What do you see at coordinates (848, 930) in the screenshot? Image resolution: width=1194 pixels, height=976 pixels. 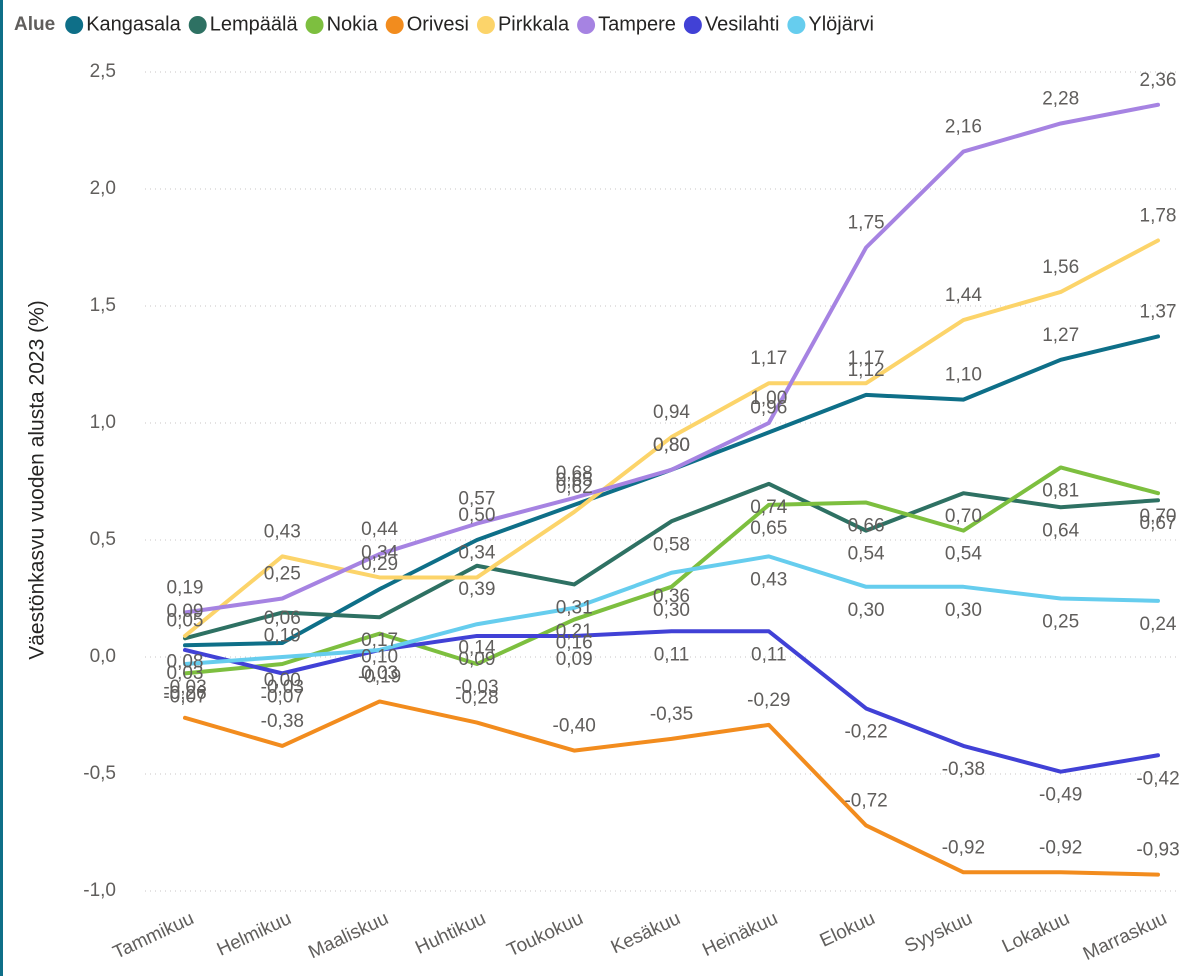 I see `x-tick-label: Elokuu` at bounding box center [848, 930].